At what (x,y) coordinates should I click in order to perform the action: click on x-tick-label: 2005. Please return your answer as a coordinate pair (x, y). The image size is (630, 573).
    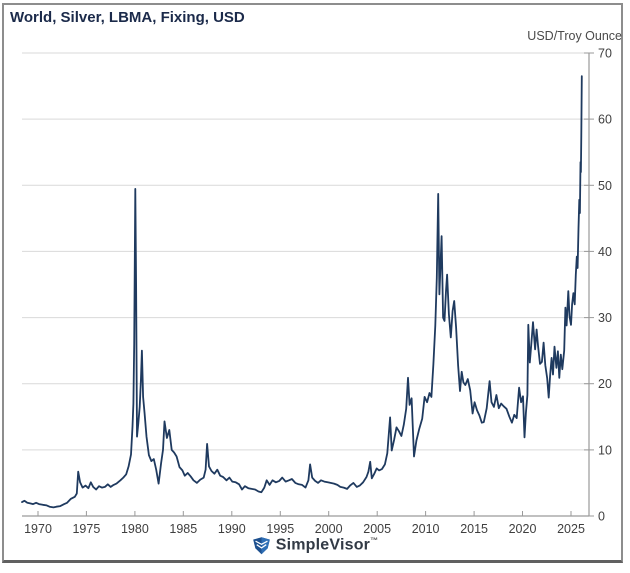
    Looking at the image, I should click on (377, 529).